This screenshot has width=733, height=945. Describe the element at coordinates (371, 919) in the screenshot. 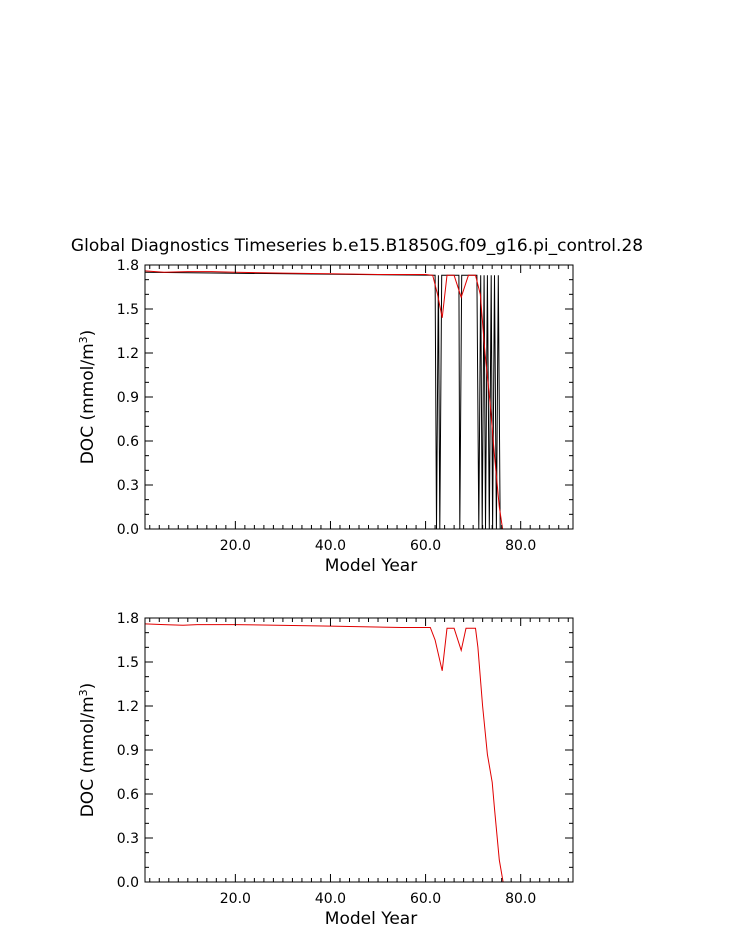

I see `bottom-x-axis-label: Model Year` at that location.